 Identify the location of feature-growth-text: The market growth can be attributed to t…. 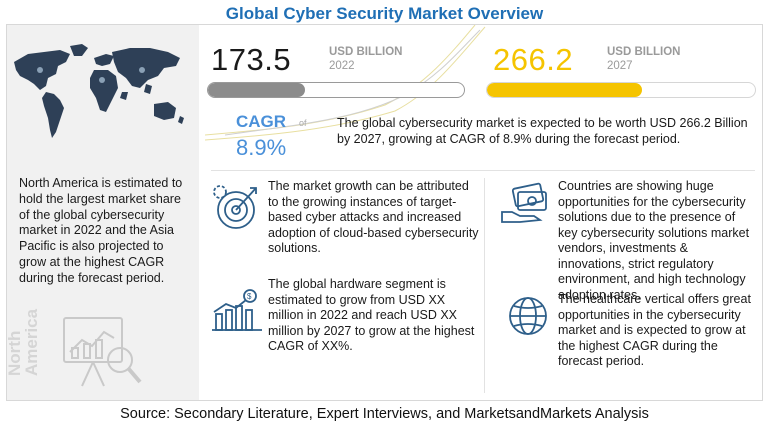
(373, 217).